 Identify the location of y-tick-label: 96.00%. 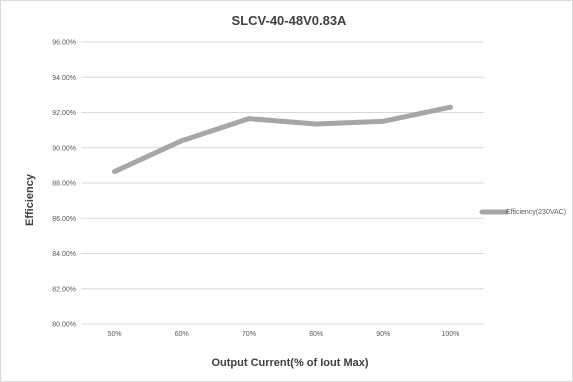
(64, 43).